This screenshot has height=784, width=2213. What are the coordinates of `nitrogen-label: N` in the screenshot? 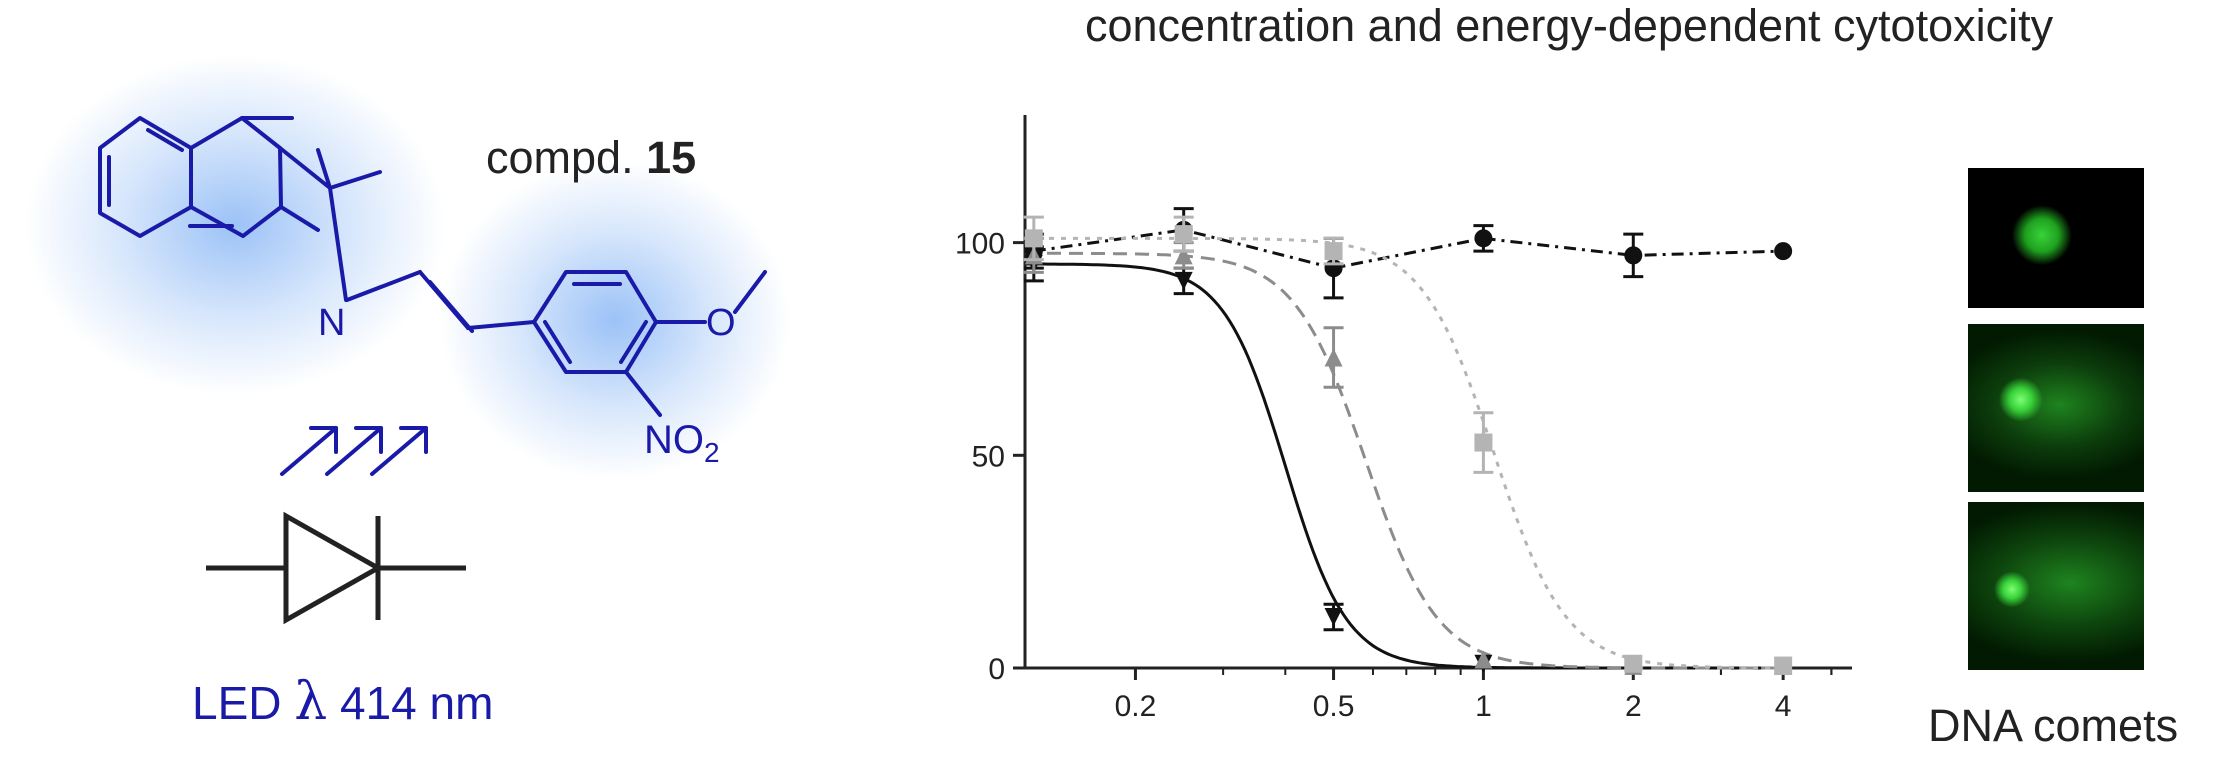 It's located at (332, 323).